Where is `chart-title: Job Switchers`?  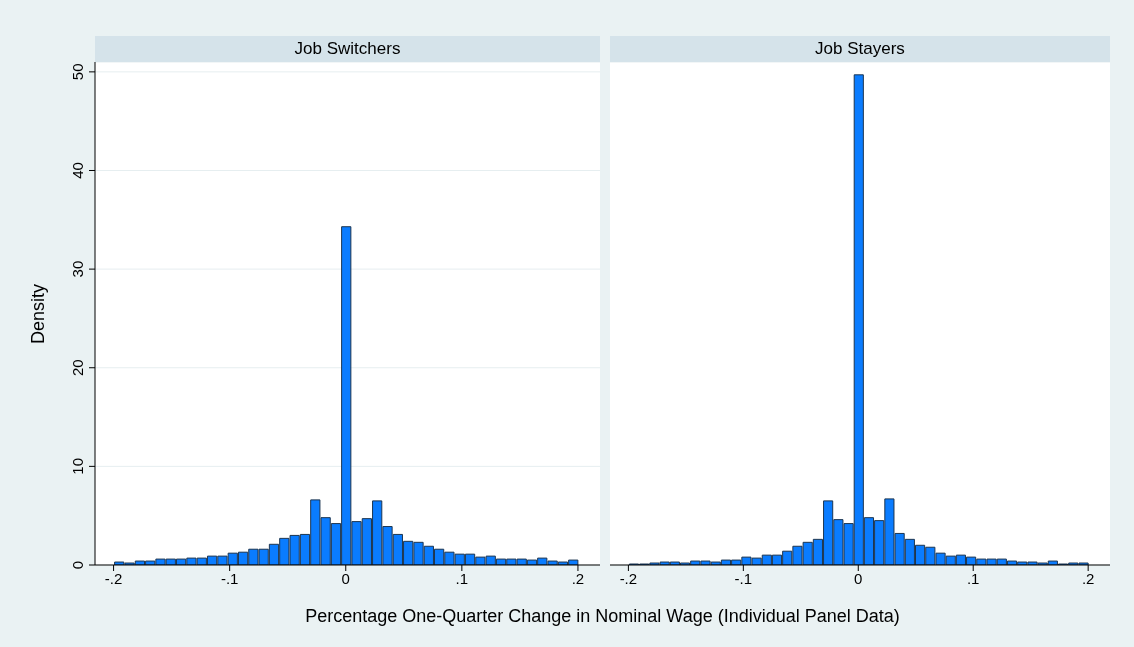 chart-title: Job Switchers is located at coordinates (347, 49).